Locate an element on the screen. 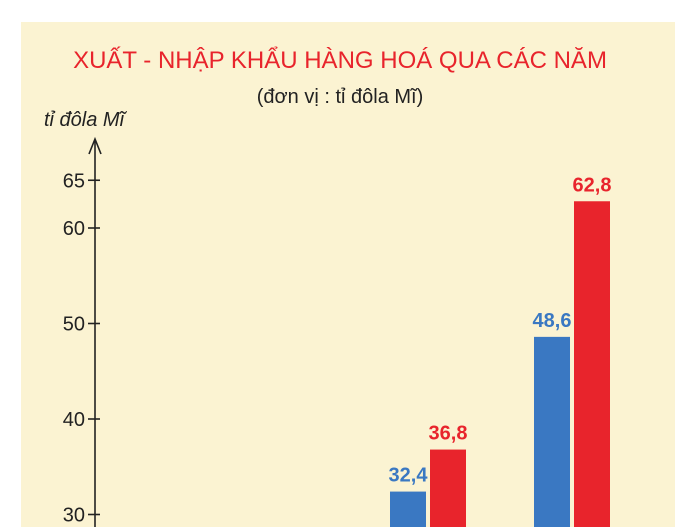 This screenshot has width=693, height=527. bar-value-label: 32,4 is located at coordinates (409, 476).